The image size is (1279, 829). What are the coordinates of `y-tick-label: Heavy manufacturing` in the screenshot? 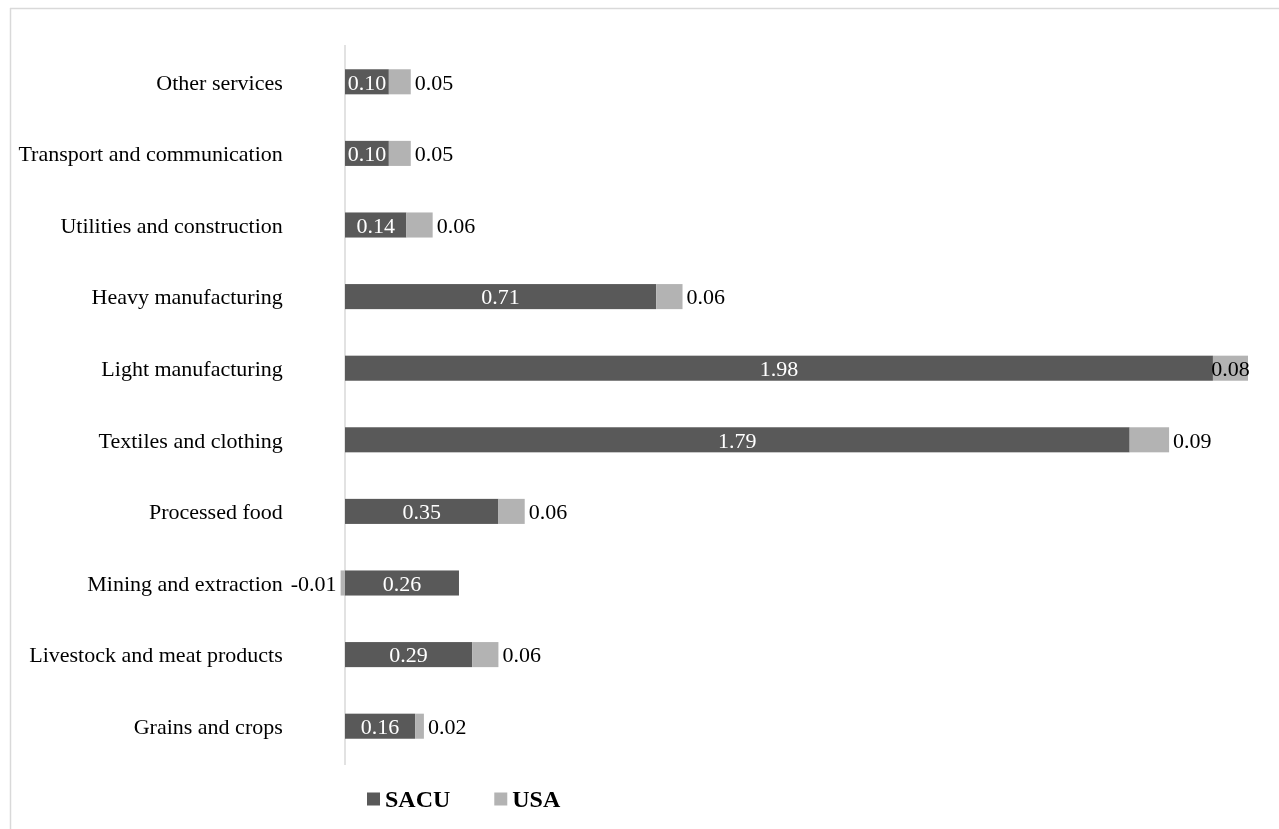 It's located at (187, 297).